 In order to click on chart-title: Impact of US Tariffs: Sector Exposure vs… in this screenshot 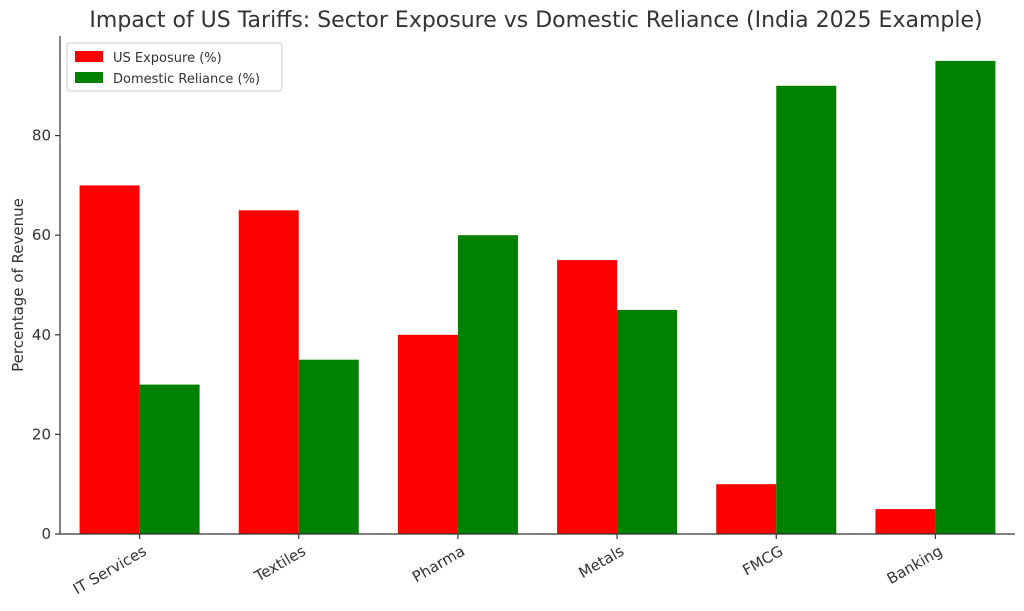, I will do `click(535, 20)`.